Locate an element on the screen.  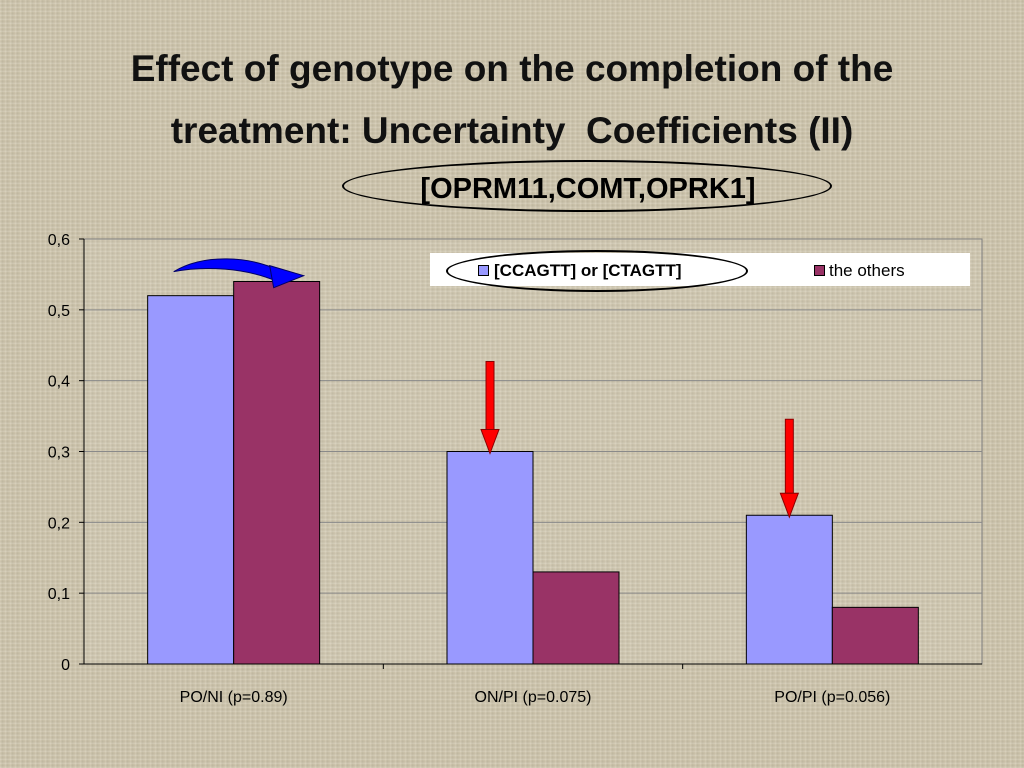
y-tick-label: 0,6 is located at coordinates (59, 240).